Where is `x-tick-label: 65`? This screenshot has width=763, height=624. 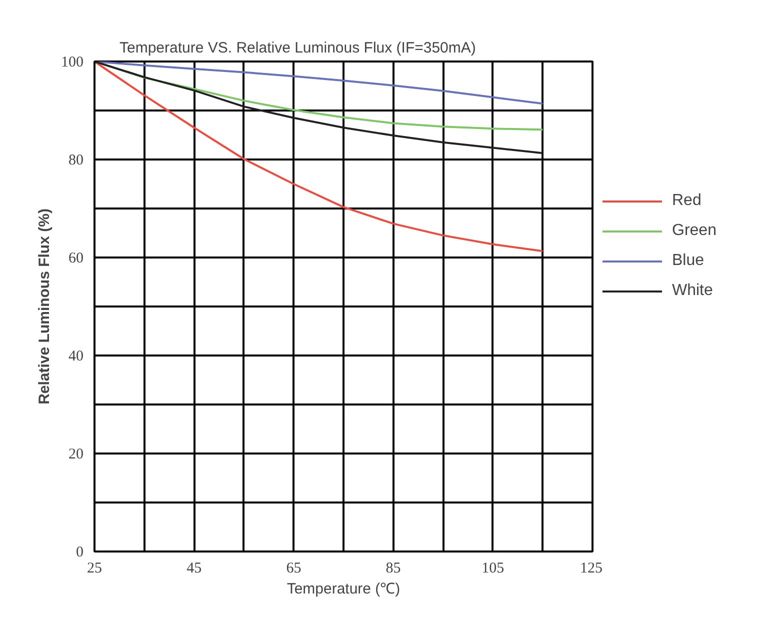
x-tick-label: 65 is located at coordinates (294, 568).